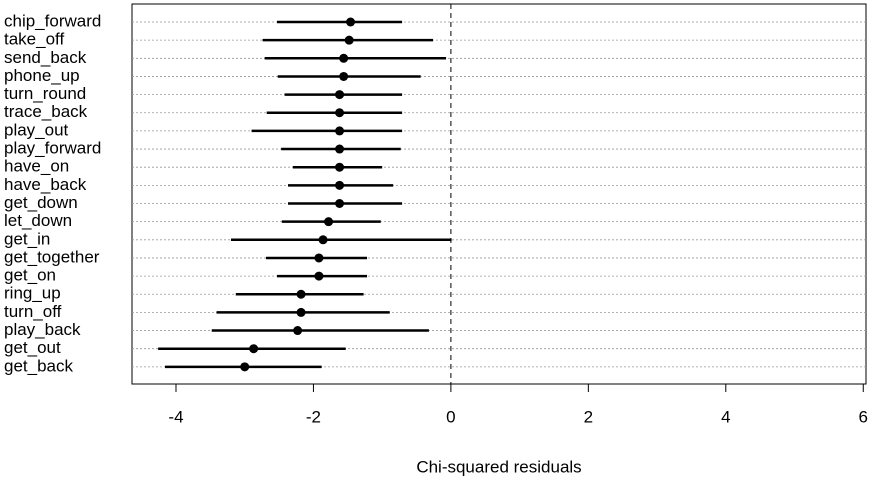 Image resolution: width=874 pixels, height=480 pixels. I want to click on y-tick-label: get_back, so click(38, 365).